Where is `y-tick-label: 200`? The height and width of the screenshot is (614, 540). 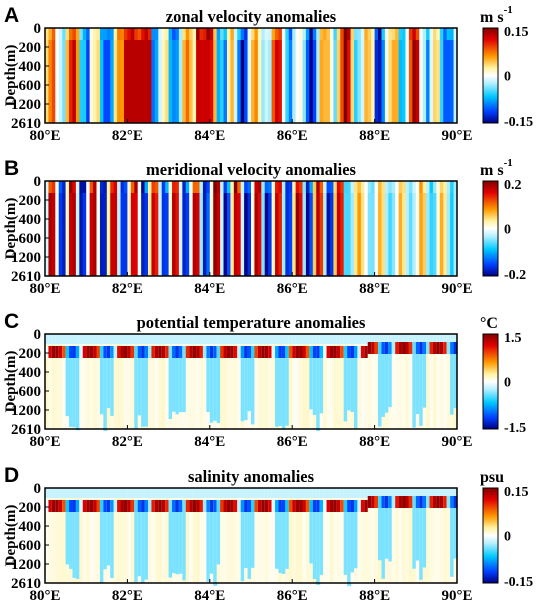 y-tick-label: 200 is located at coordinates (30, 48).